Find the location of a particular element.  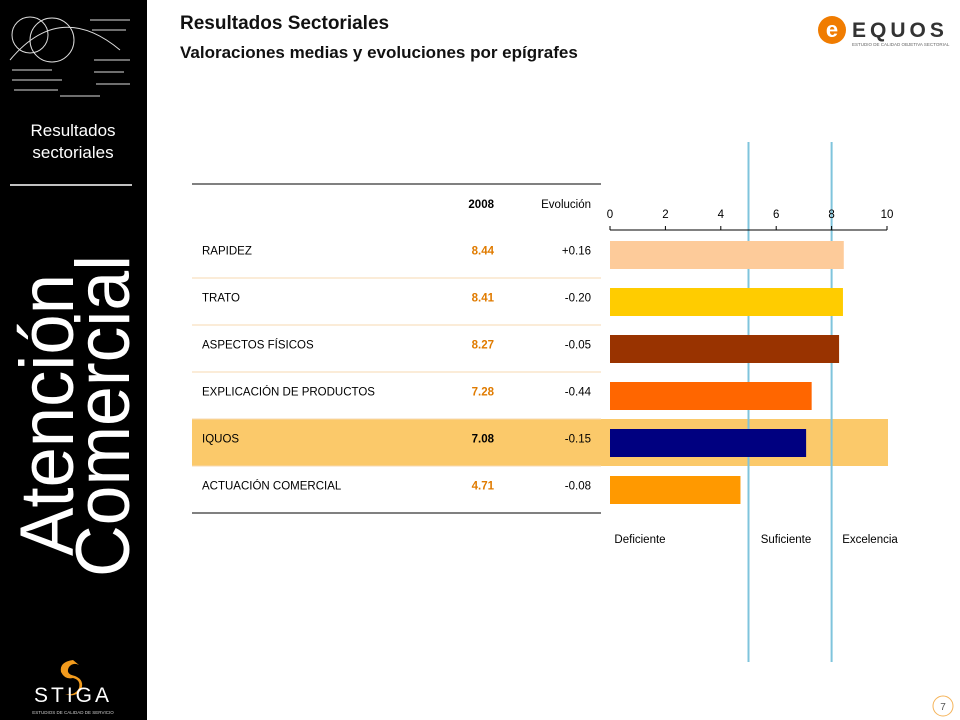

row-value: 7.28 is located at coordinates (483, 393).